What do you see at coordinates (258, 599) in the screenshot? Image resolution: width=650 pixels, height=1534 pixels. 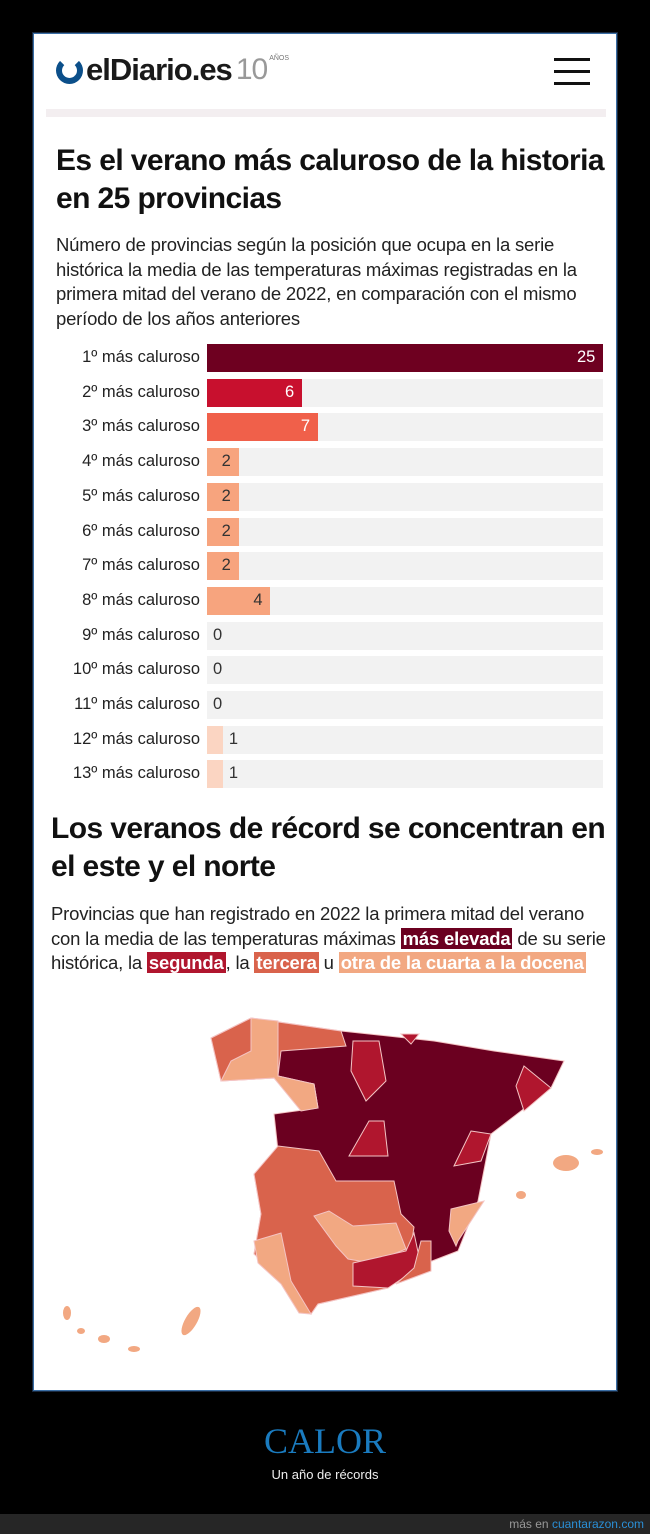 I see `bar-value: 4` at bounding box center [258, 599].